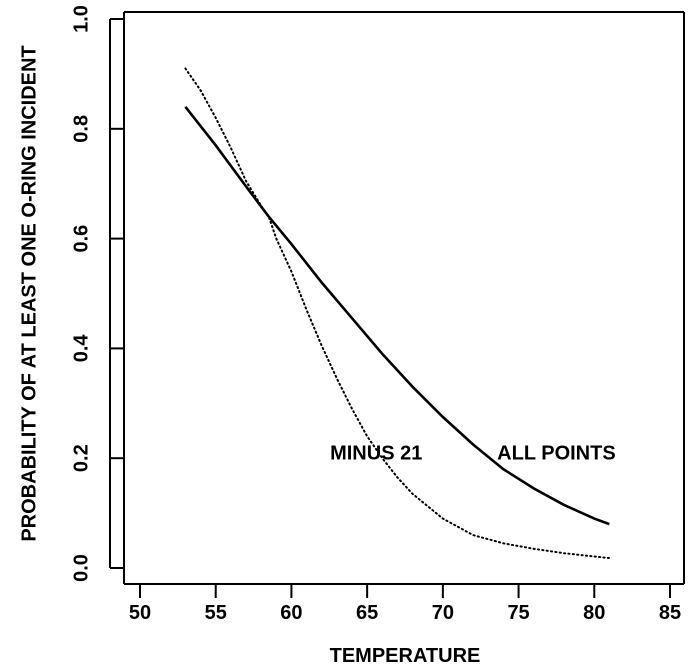 The width and height of the screenshot is (698, 668). I want to click on x-tick-label: 60, so click(291, 613).